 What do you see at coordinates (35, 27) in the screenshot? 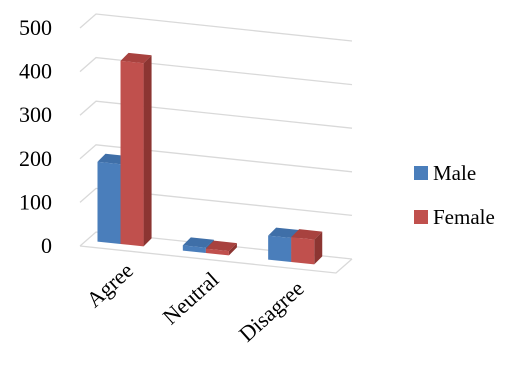
I see `y-tick-label: 500` at bounding box center [35, 27].